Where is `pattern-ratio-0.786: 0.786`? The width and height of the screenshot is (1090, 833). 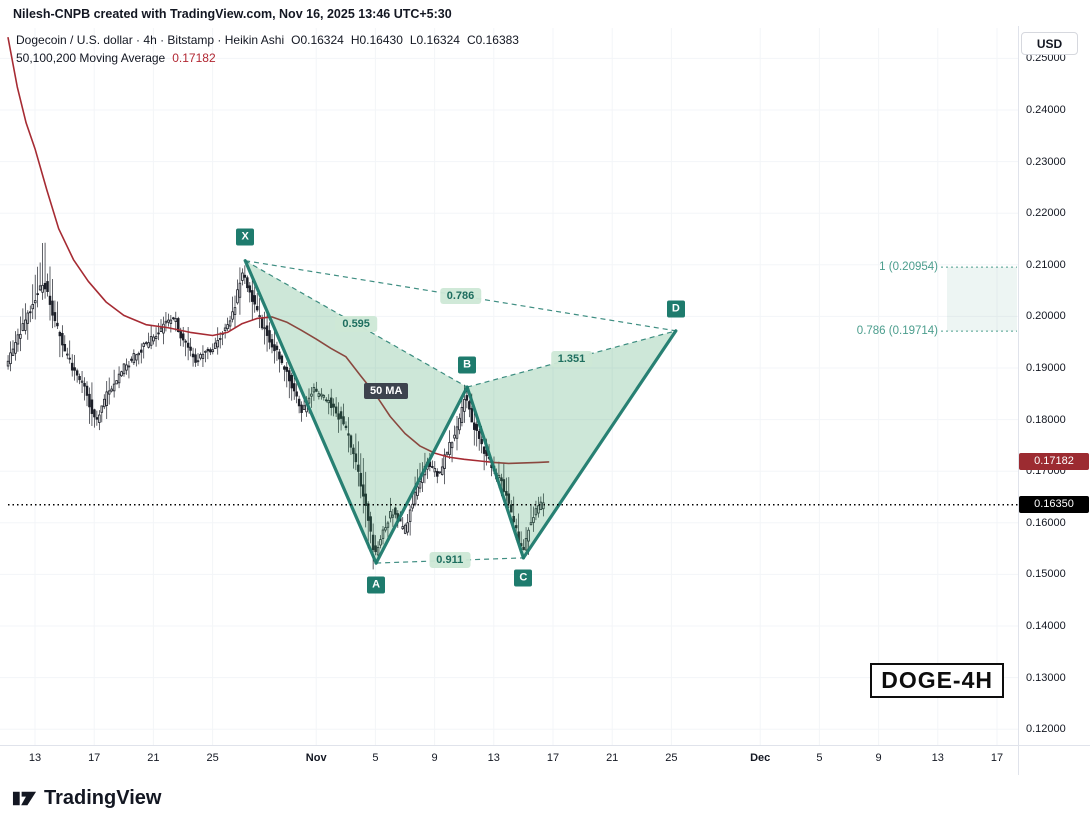 pattern-ratio-0.786: 0.786 is located at coordinates (460, 295).